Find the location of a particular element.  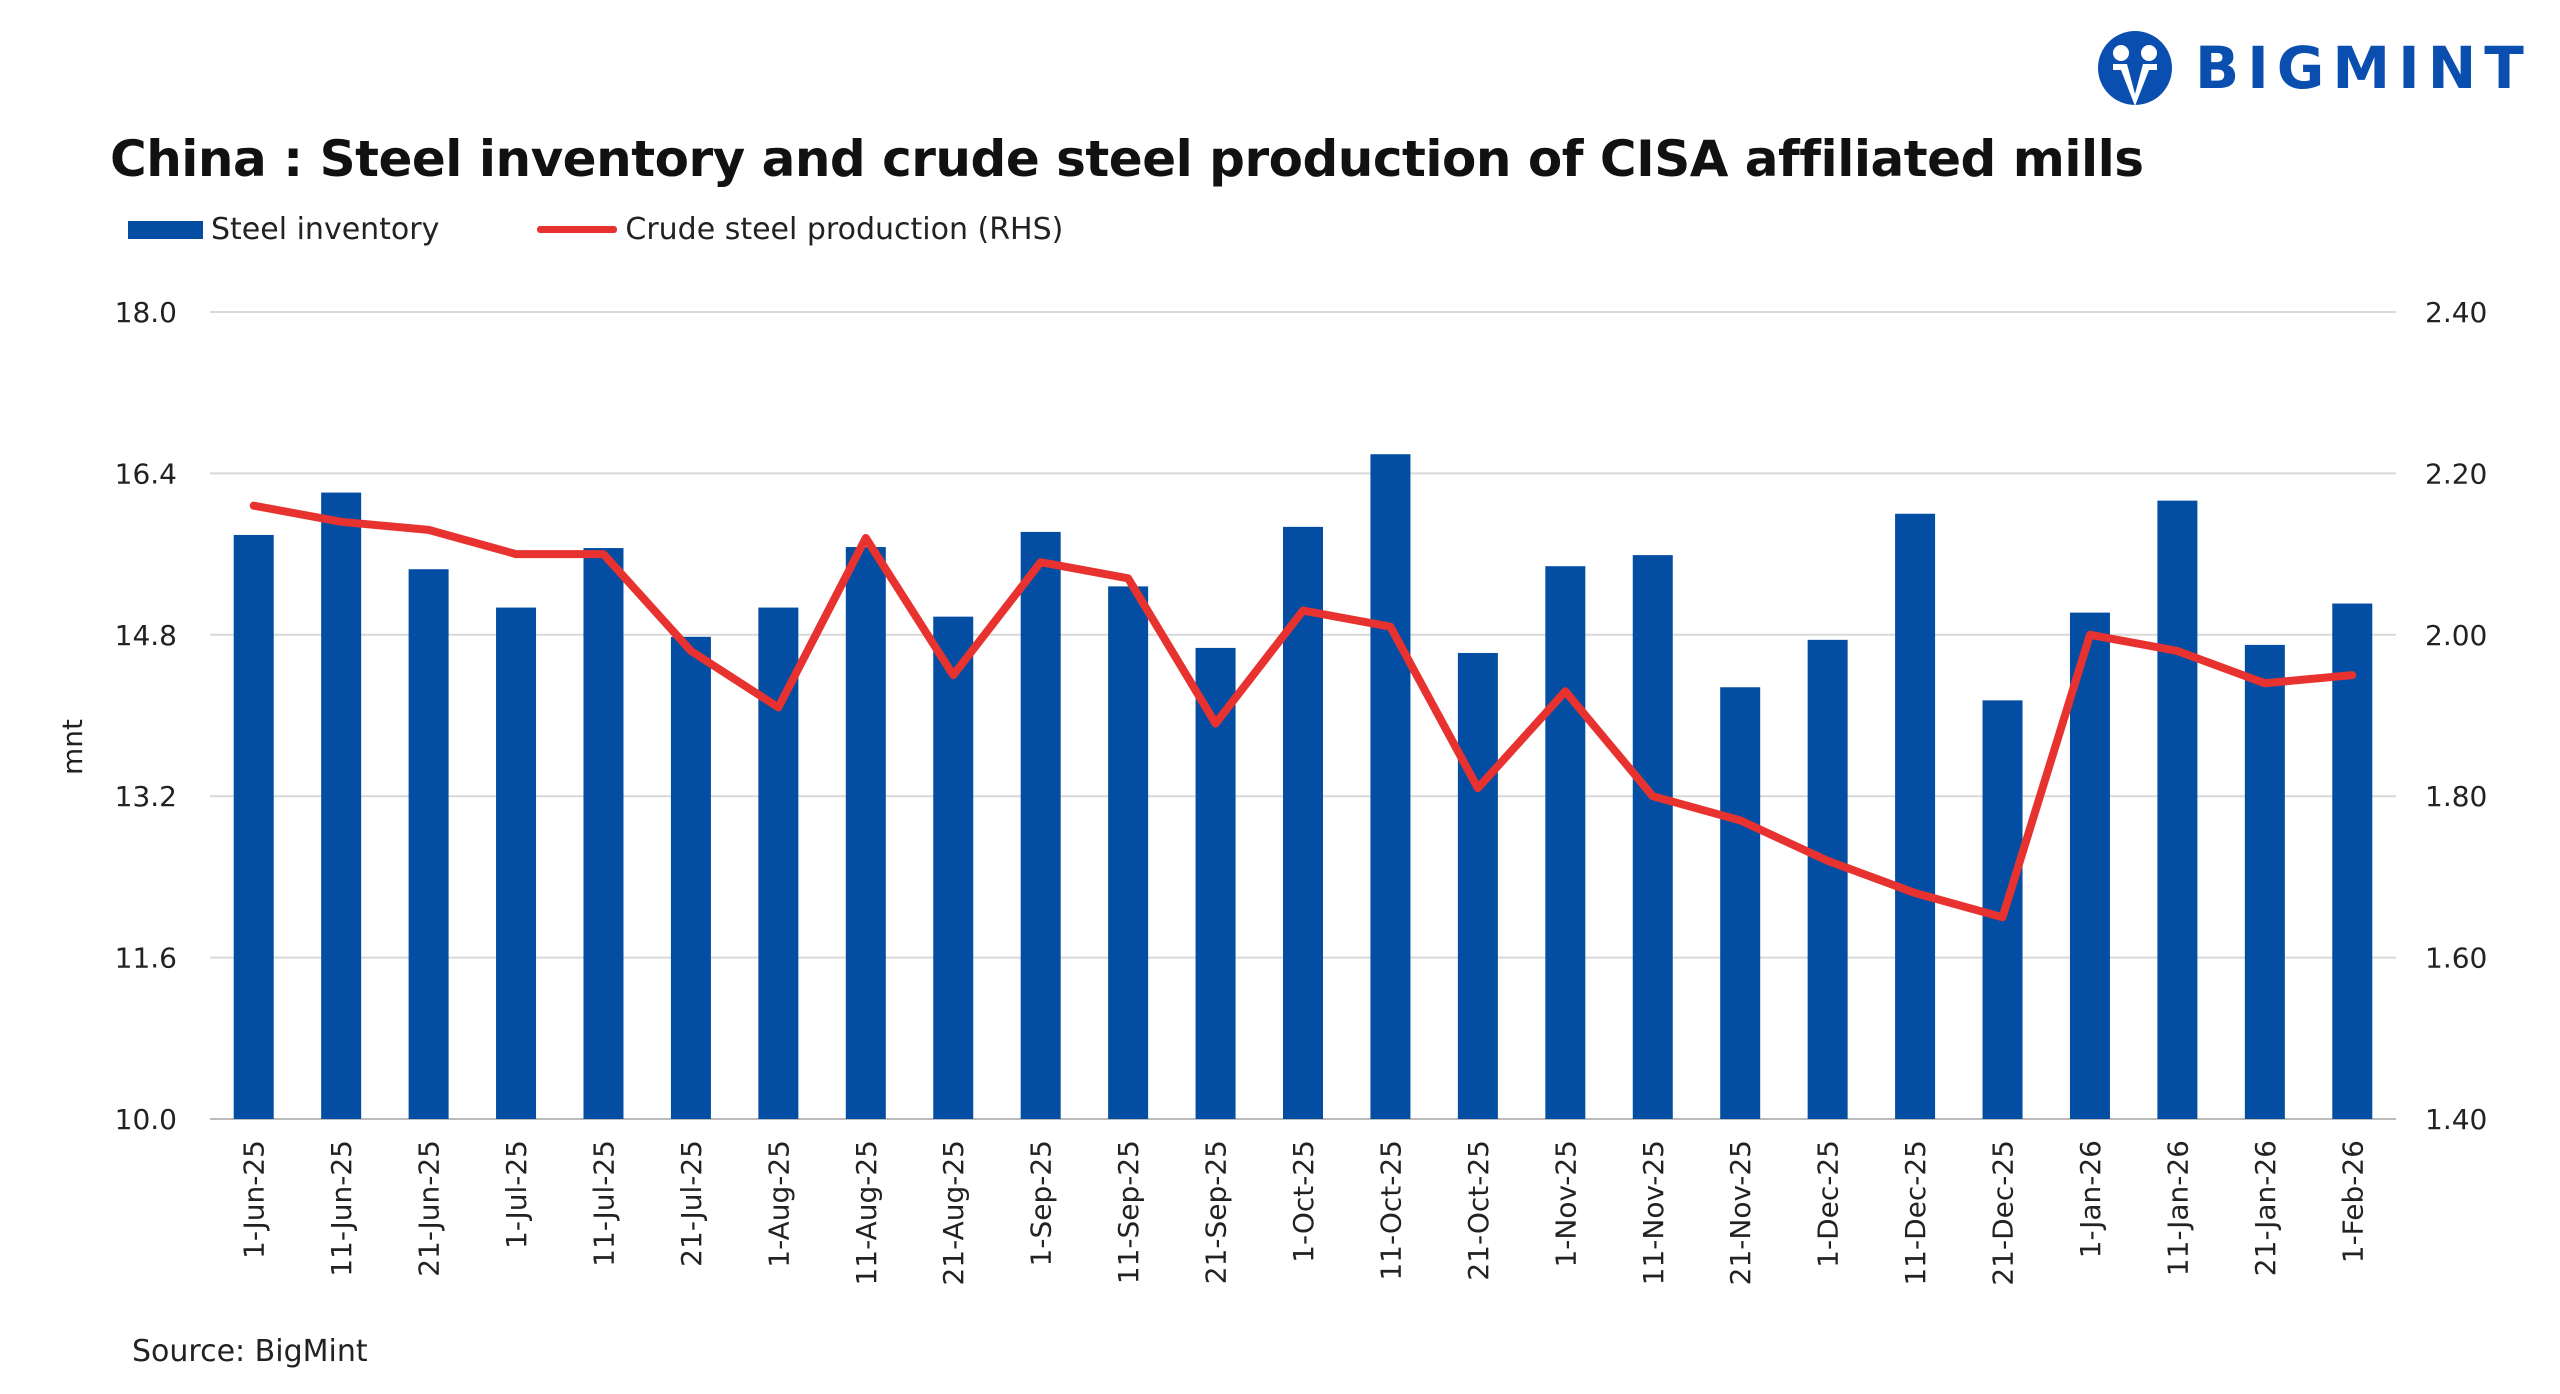

x-tick-label: 1-Aug-25 is located at coordinates (778, 1204).